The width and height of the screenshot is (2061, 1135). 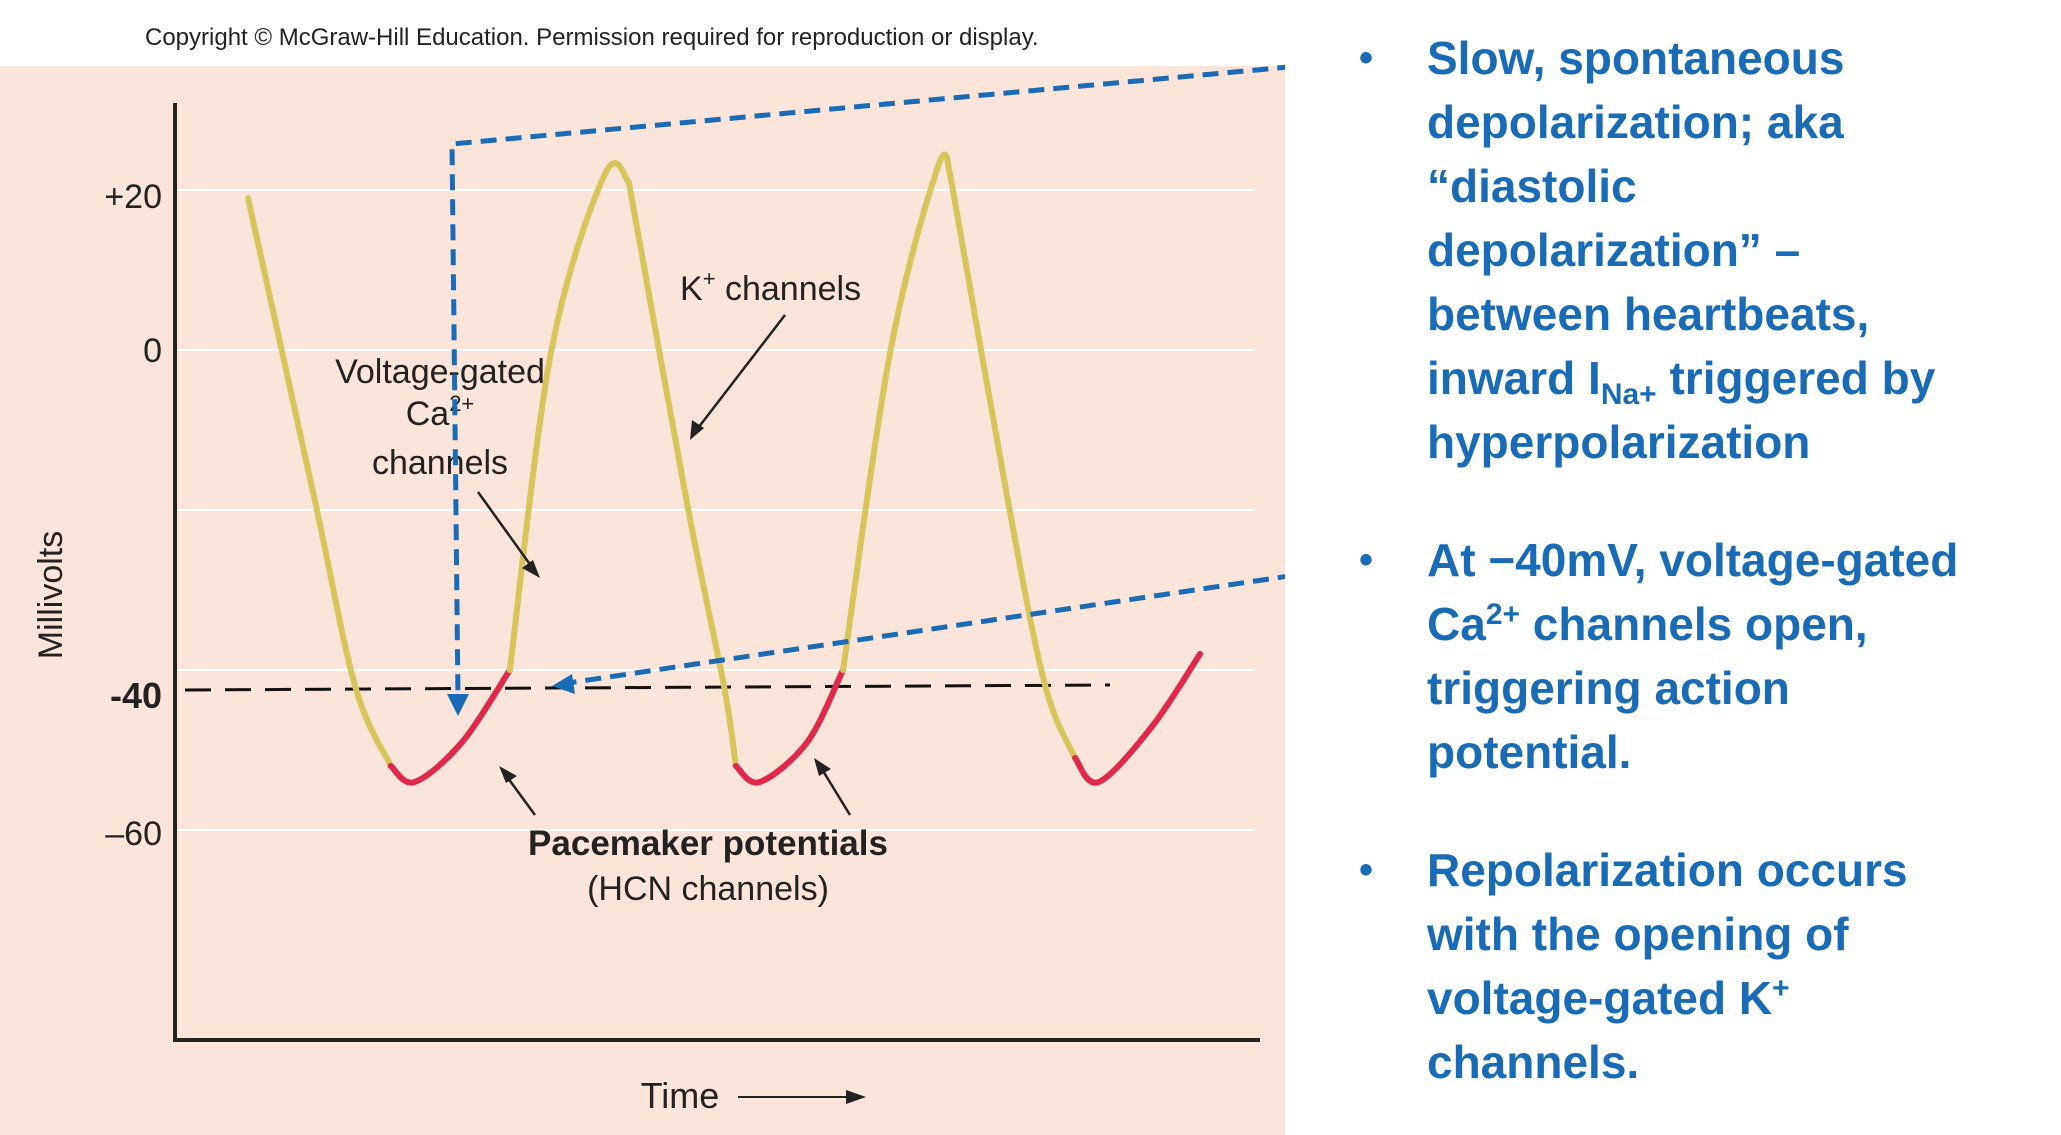 I want to click on bullet-line: Ca2+ channels open,, so click(x=1741, y=624).